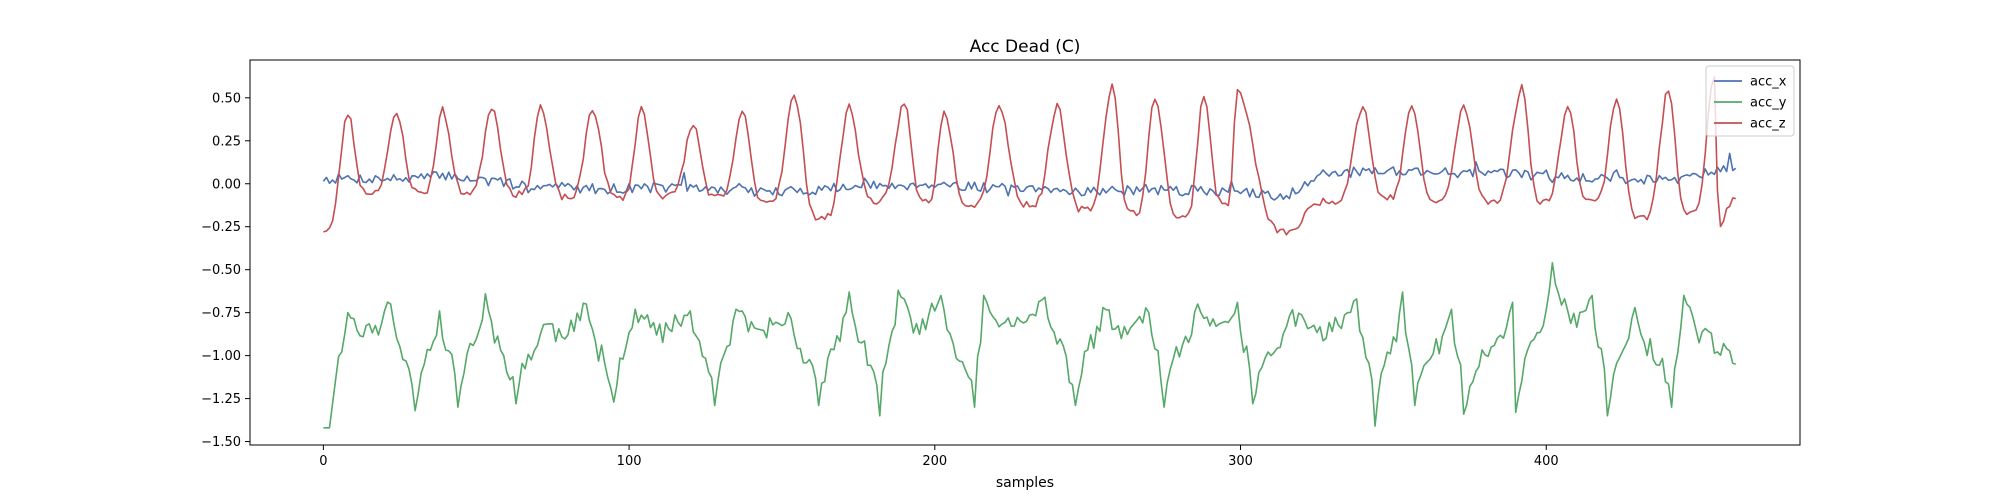 The image size is (2000, 500). What do you see at coordinates (221, 313) in the screenshot?
I see `y-tick-label: −0.75` at bounding box center [221, 313].